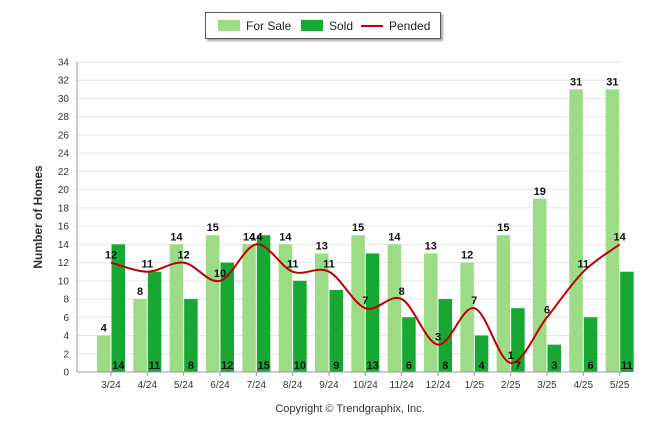 Image resolution: width=646 pixels, height=434 pixels. What do you see at coordinates (300, 366) in the screenshot?
I see `label-sold-8/24: 10` at bounding box center [300, 366].